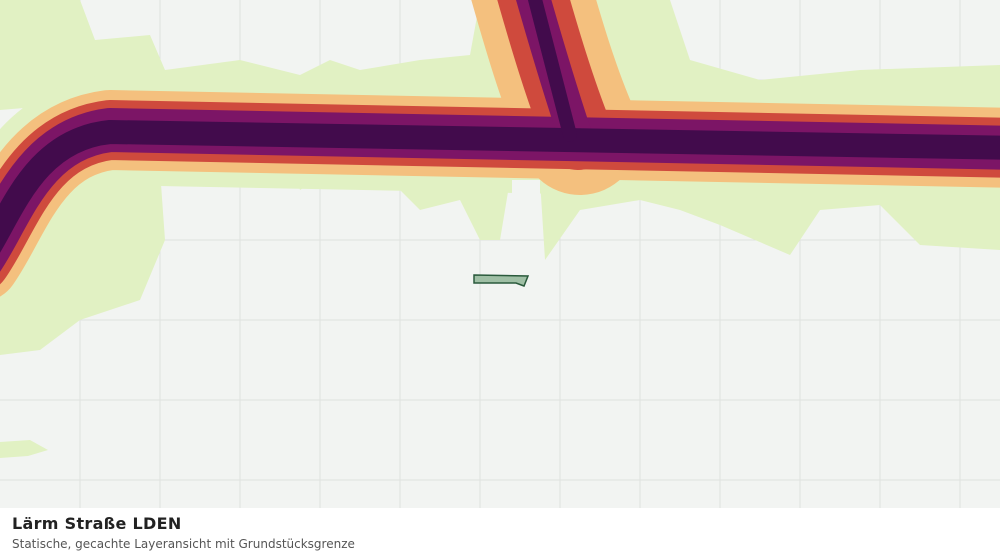 The width and height of the screenshot is (1000, 560). What do you see at coordinates (501, 280) in the screenshot?
I see `parcel-boundary` at bounding box center [501, 280].